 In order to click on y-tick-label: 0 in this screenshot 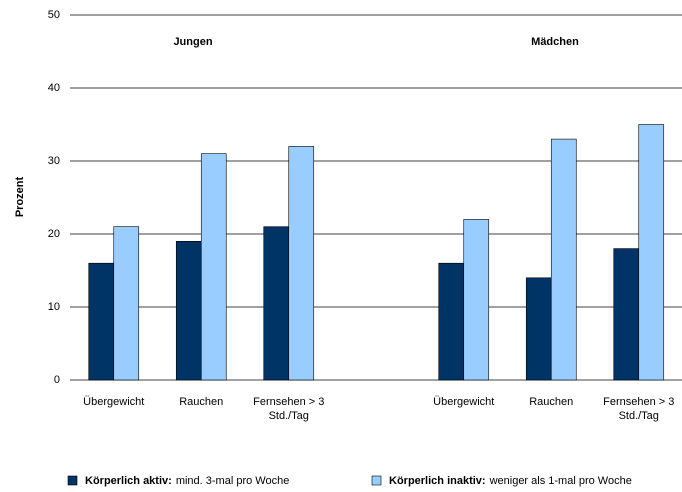, I will do `click(57, 380)`.